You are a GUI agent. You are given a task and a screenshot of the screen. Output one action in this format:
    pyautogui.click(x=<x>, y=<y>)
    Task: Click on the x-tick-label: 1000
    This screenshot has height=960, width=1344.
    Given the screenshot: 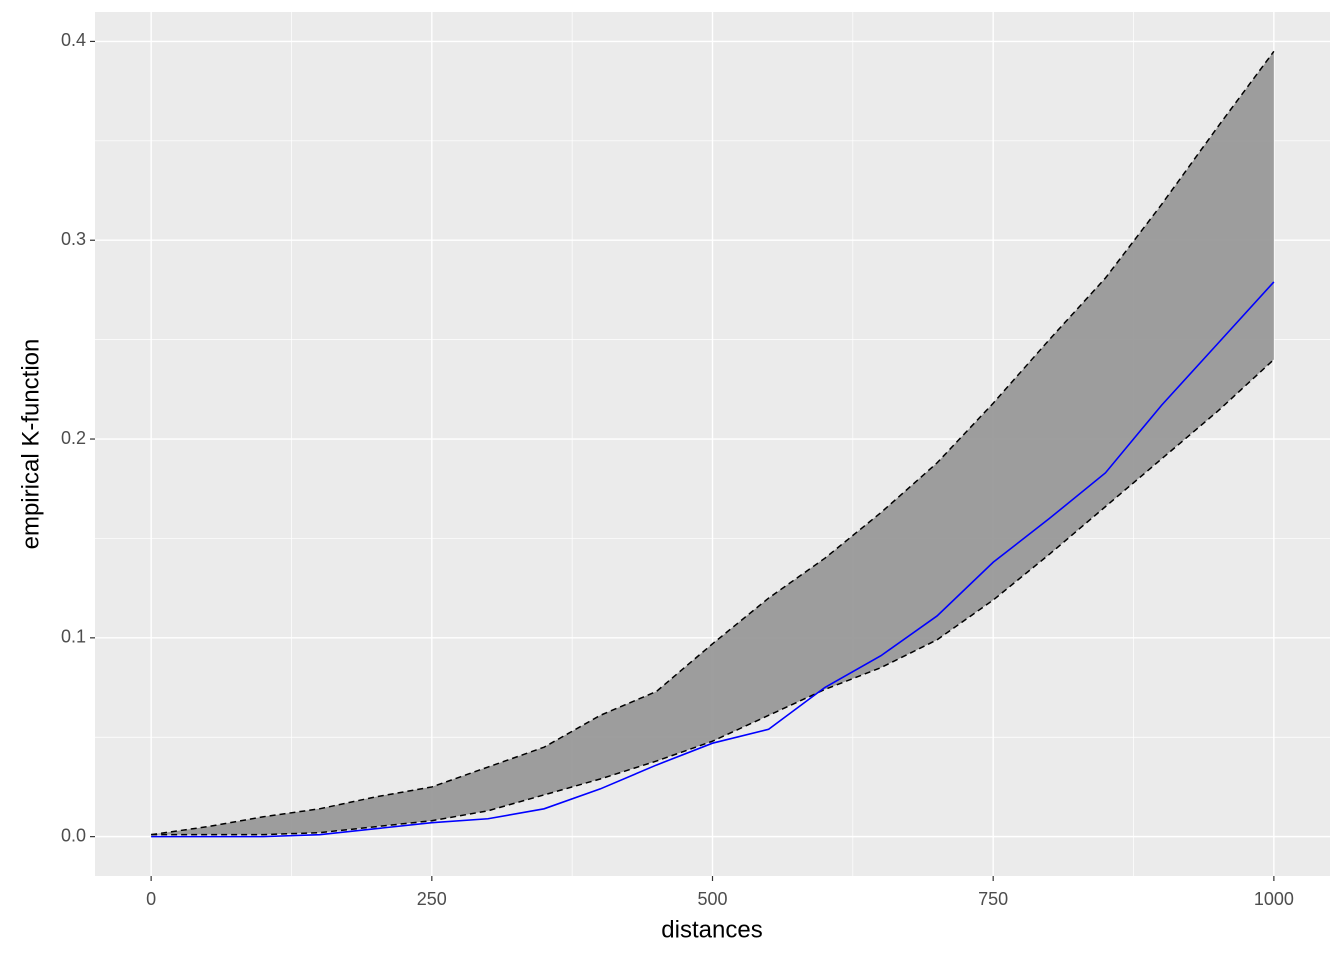 What is the action you would take?
    pyautogui.click(x=1274, y=899)
    